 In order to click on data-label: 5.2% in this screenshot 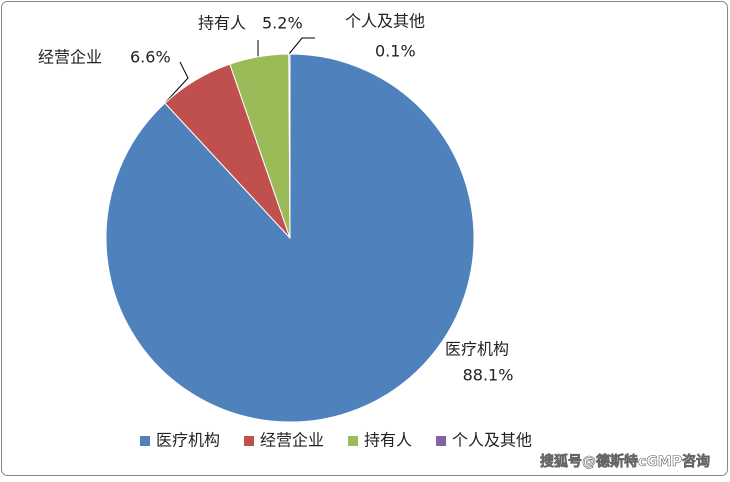, I will do `click(282, 23)`.